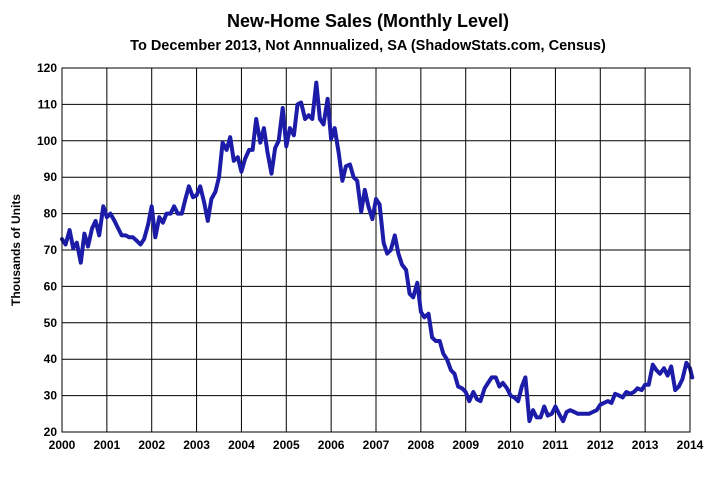 The height and width of the screenshot is (500, 721). I want to click on x-tick-label: 2012, so click(600, 445).